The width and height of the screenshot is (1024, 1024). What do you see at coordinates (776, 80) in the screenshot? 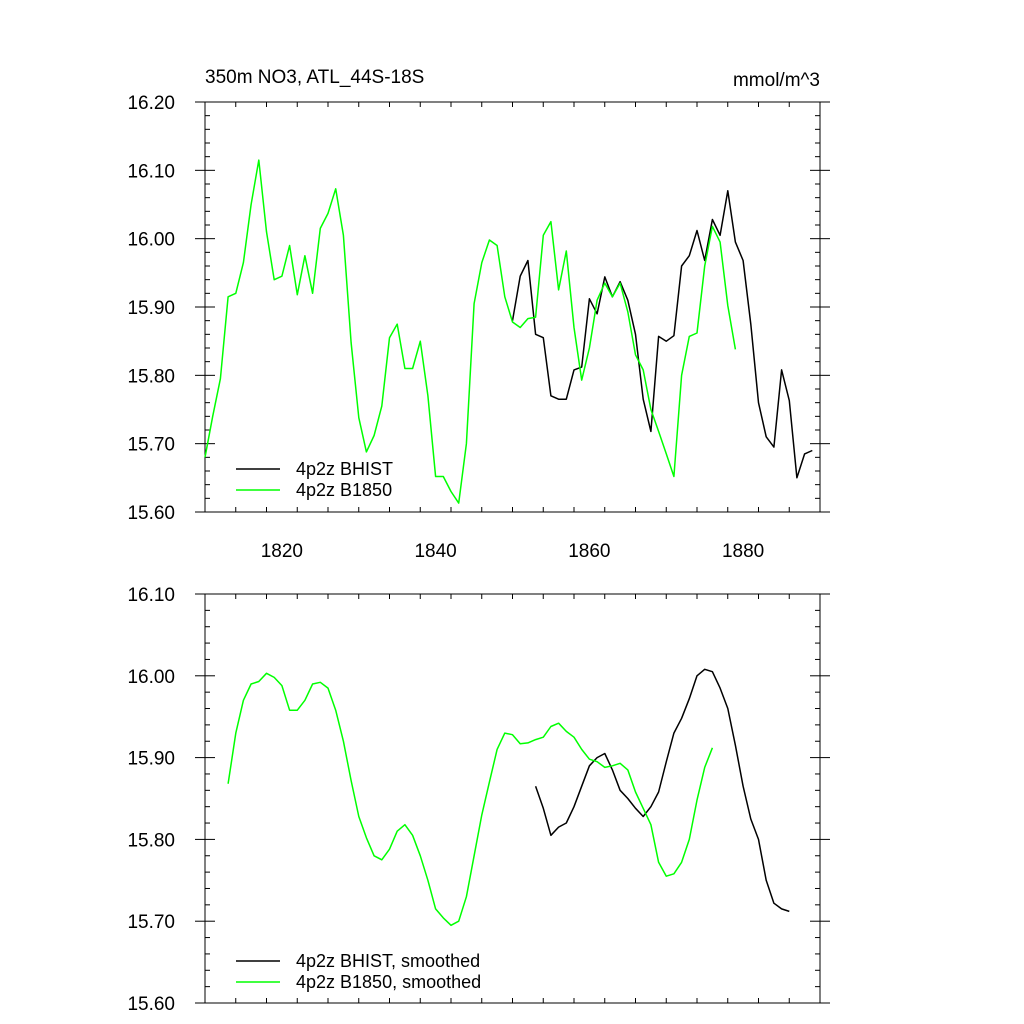
I see `units-label: mmol/m^3` at bounding box center [776, 80].